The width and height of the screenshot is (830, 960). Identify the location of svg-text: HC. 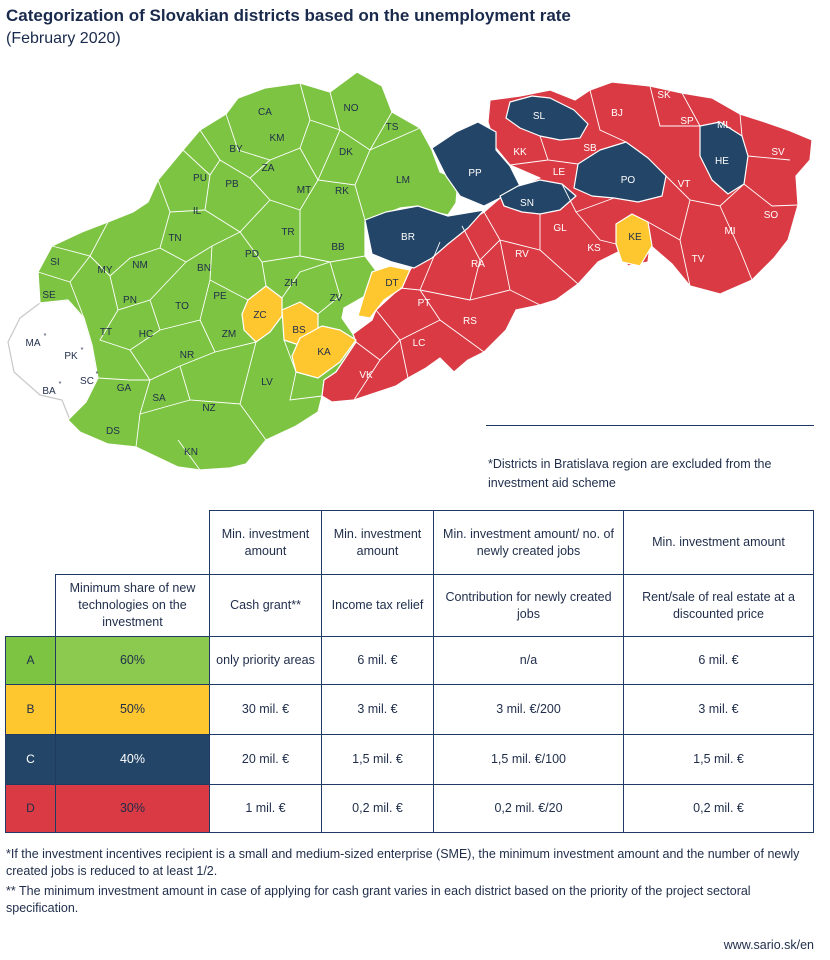
(146, 334).